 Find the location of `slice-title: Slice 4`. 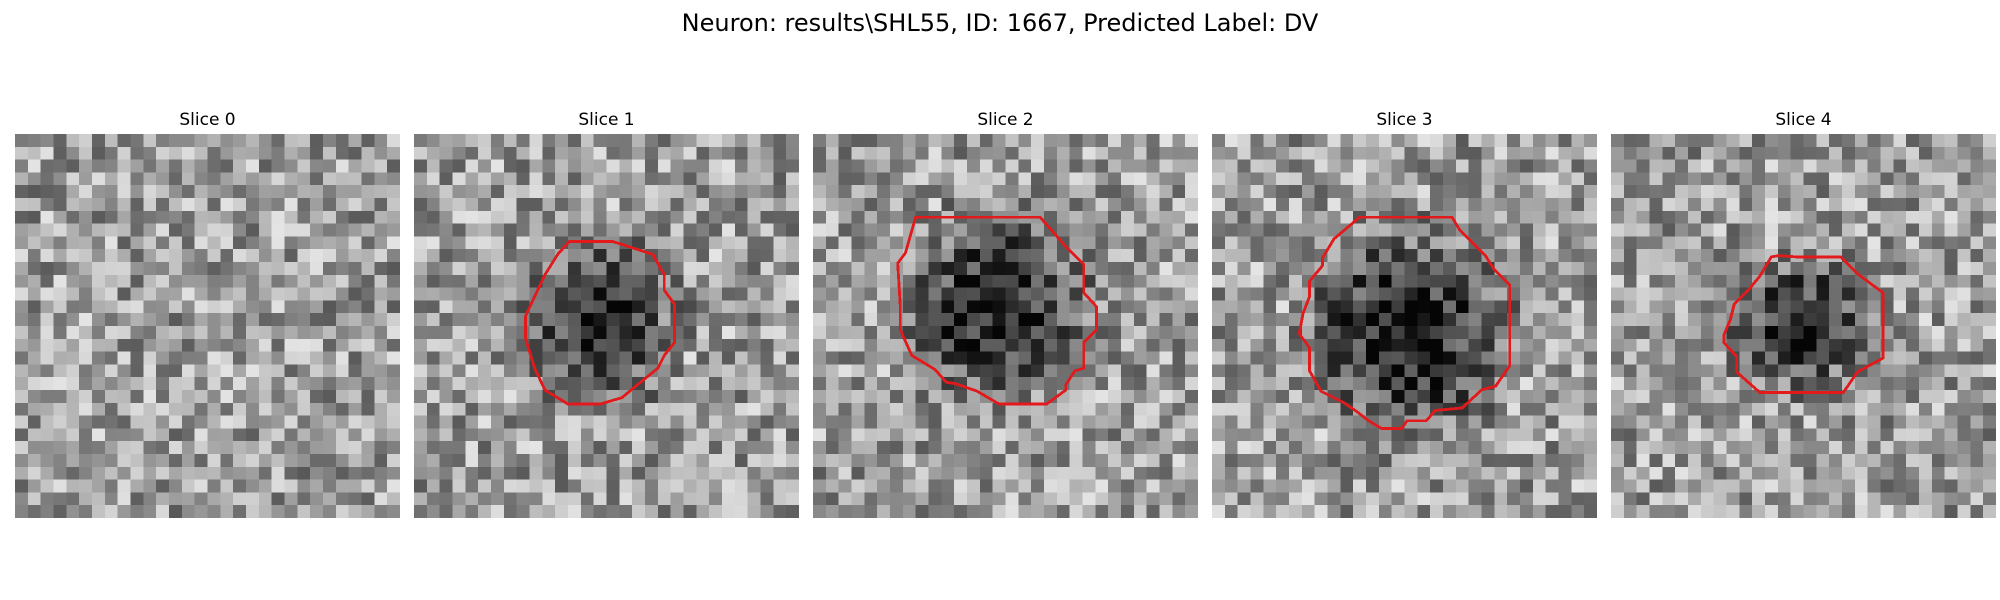

slice-title: Slice 4 is located at coordinates (1803, 120).